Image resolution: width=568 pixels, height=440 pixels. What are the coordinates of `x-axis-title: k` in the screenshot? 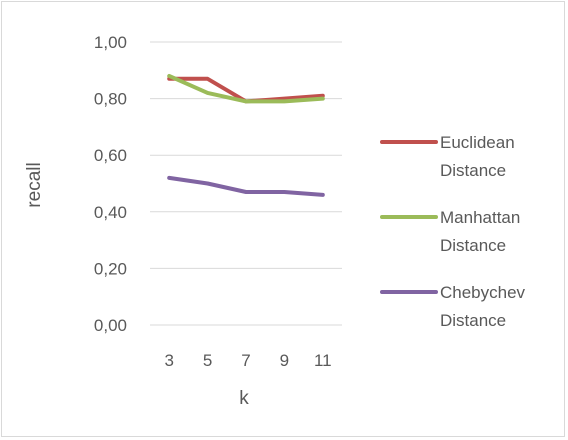 It's located at (244, 398).